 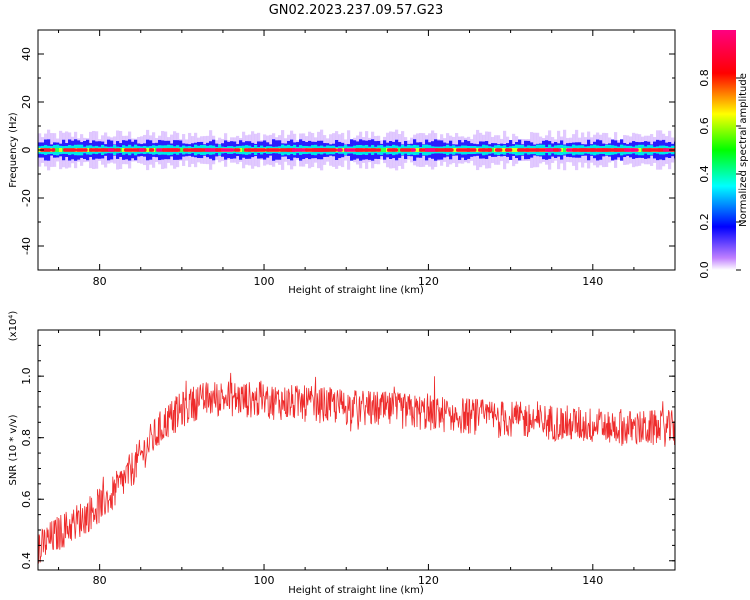 What do you see at coordinates (704, 222) in the screenshot?
I see `colorbar-tick-label: 0.2` at bounding box center [704, 222].